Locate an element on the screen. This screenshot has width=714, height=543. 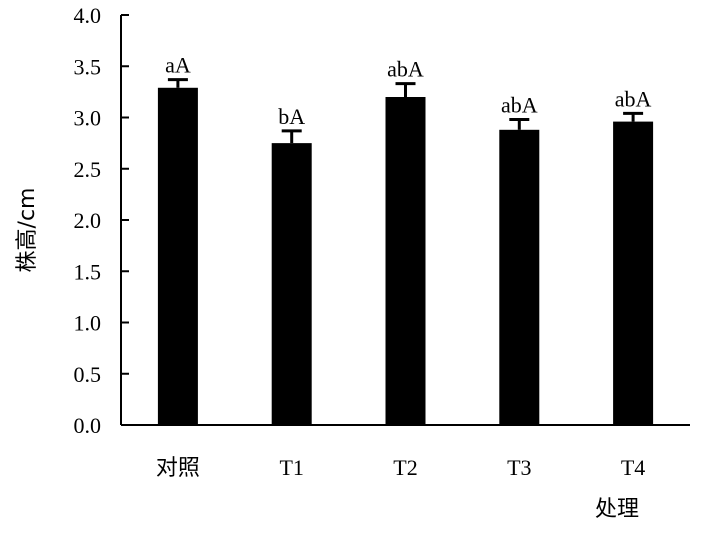
x-tick-label: T3 is located at coordinates (519, 467).